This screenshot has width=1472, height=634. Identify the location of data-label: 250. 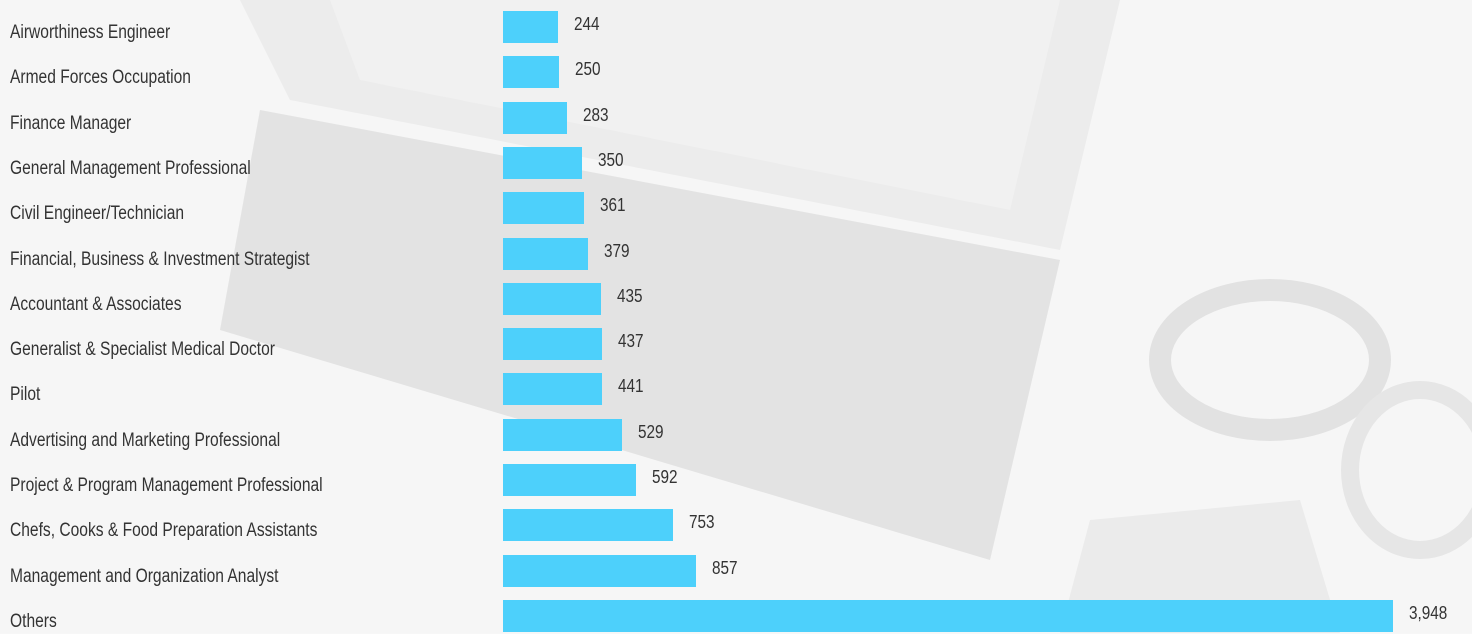
(588, 69).